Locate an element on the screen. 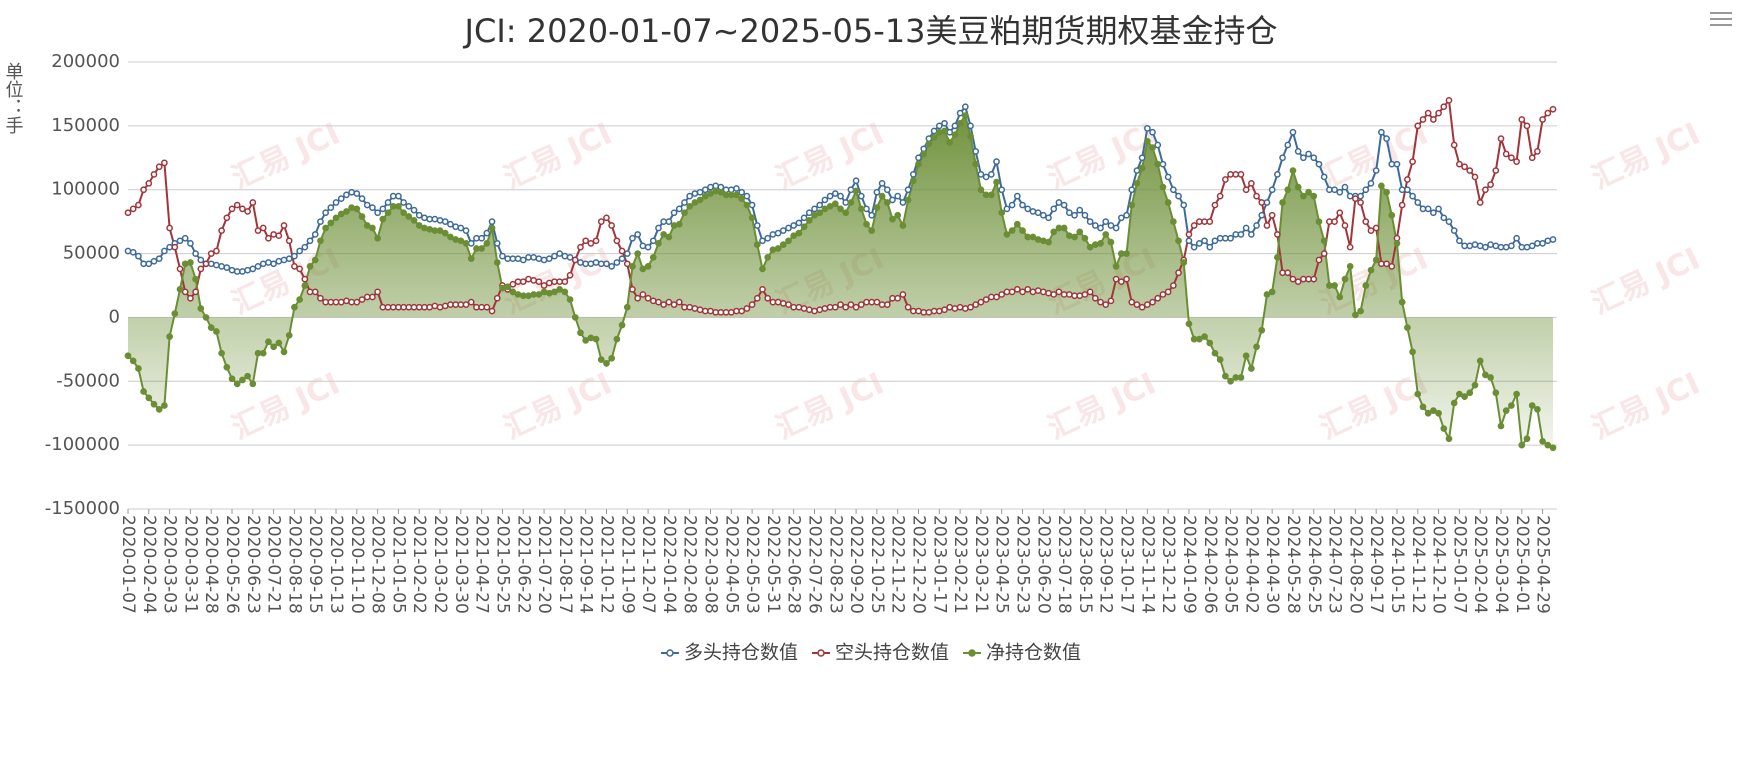  x-tick-label: 2022-10-25 is located at coordinates (877, 564).